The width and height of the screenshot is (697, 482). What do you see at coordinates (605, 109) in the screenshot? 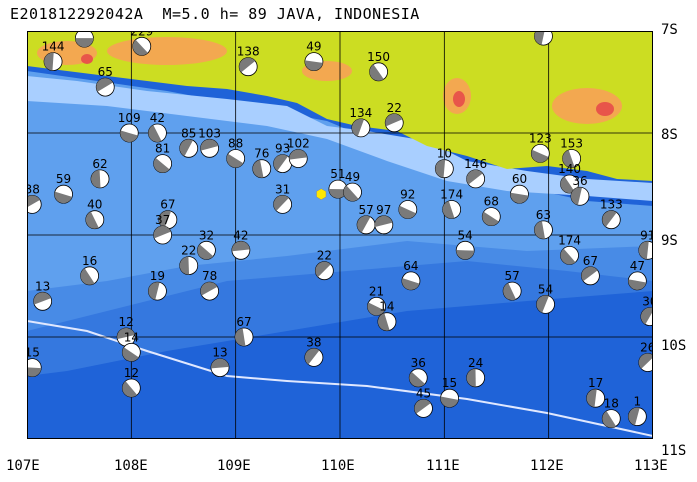
I see `peak-area` at bounding box center [605, 109].